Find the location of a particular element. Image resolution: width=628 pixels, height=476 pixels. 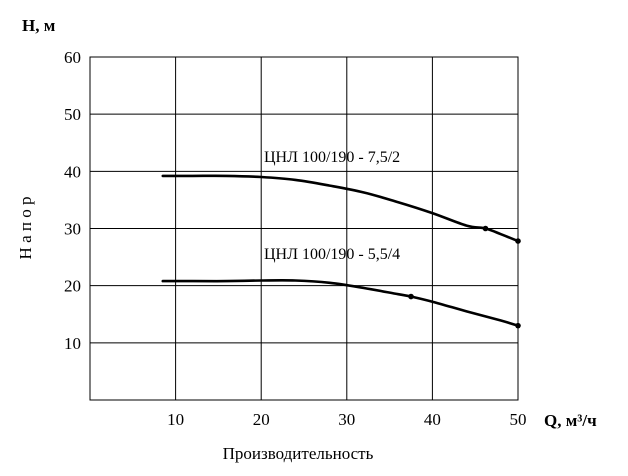

x-axis-unit-label: Q, м³/ч is located at coordinates (570, 420).